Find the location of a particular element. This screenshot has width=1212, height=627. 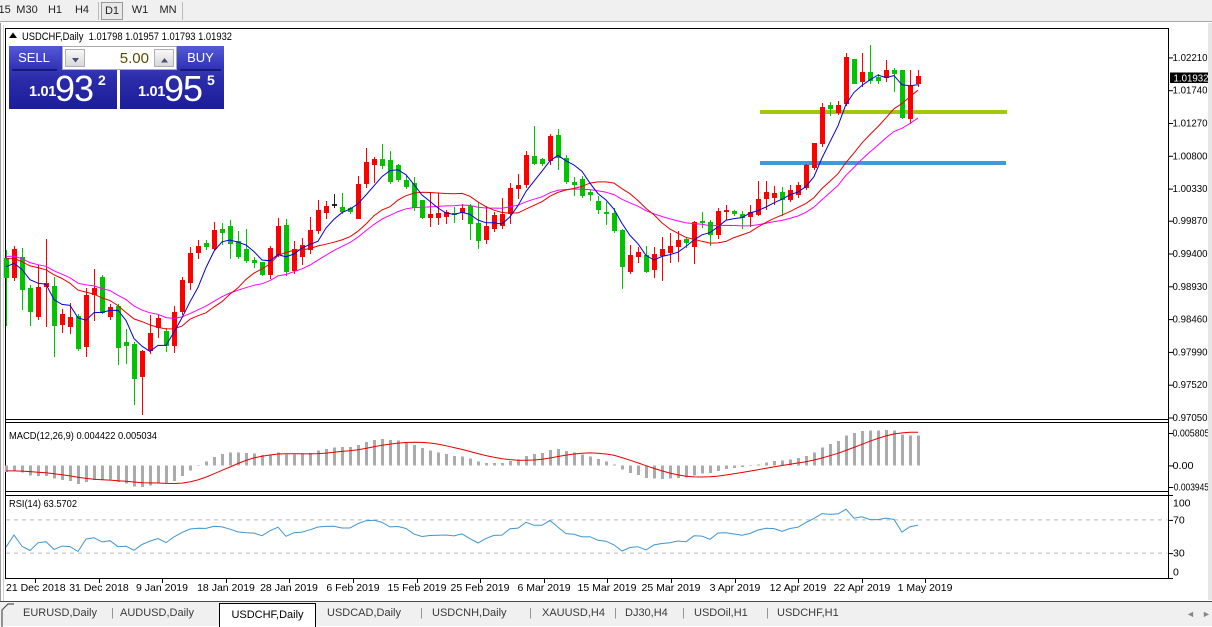

svg-text: 0.98930 is located at coordinates (1190, 287).